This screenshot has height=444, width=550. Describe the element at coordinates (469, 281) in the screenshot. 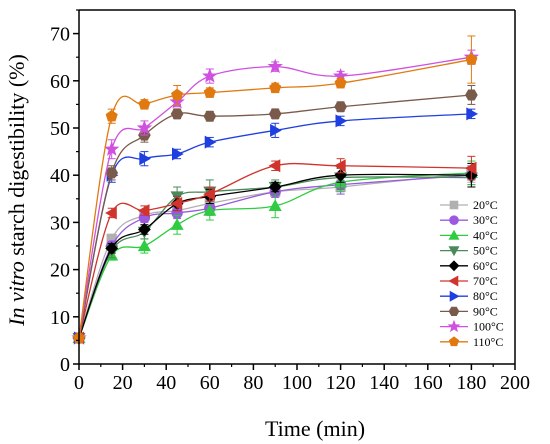

I see `legend-item: 70°C` at that location.